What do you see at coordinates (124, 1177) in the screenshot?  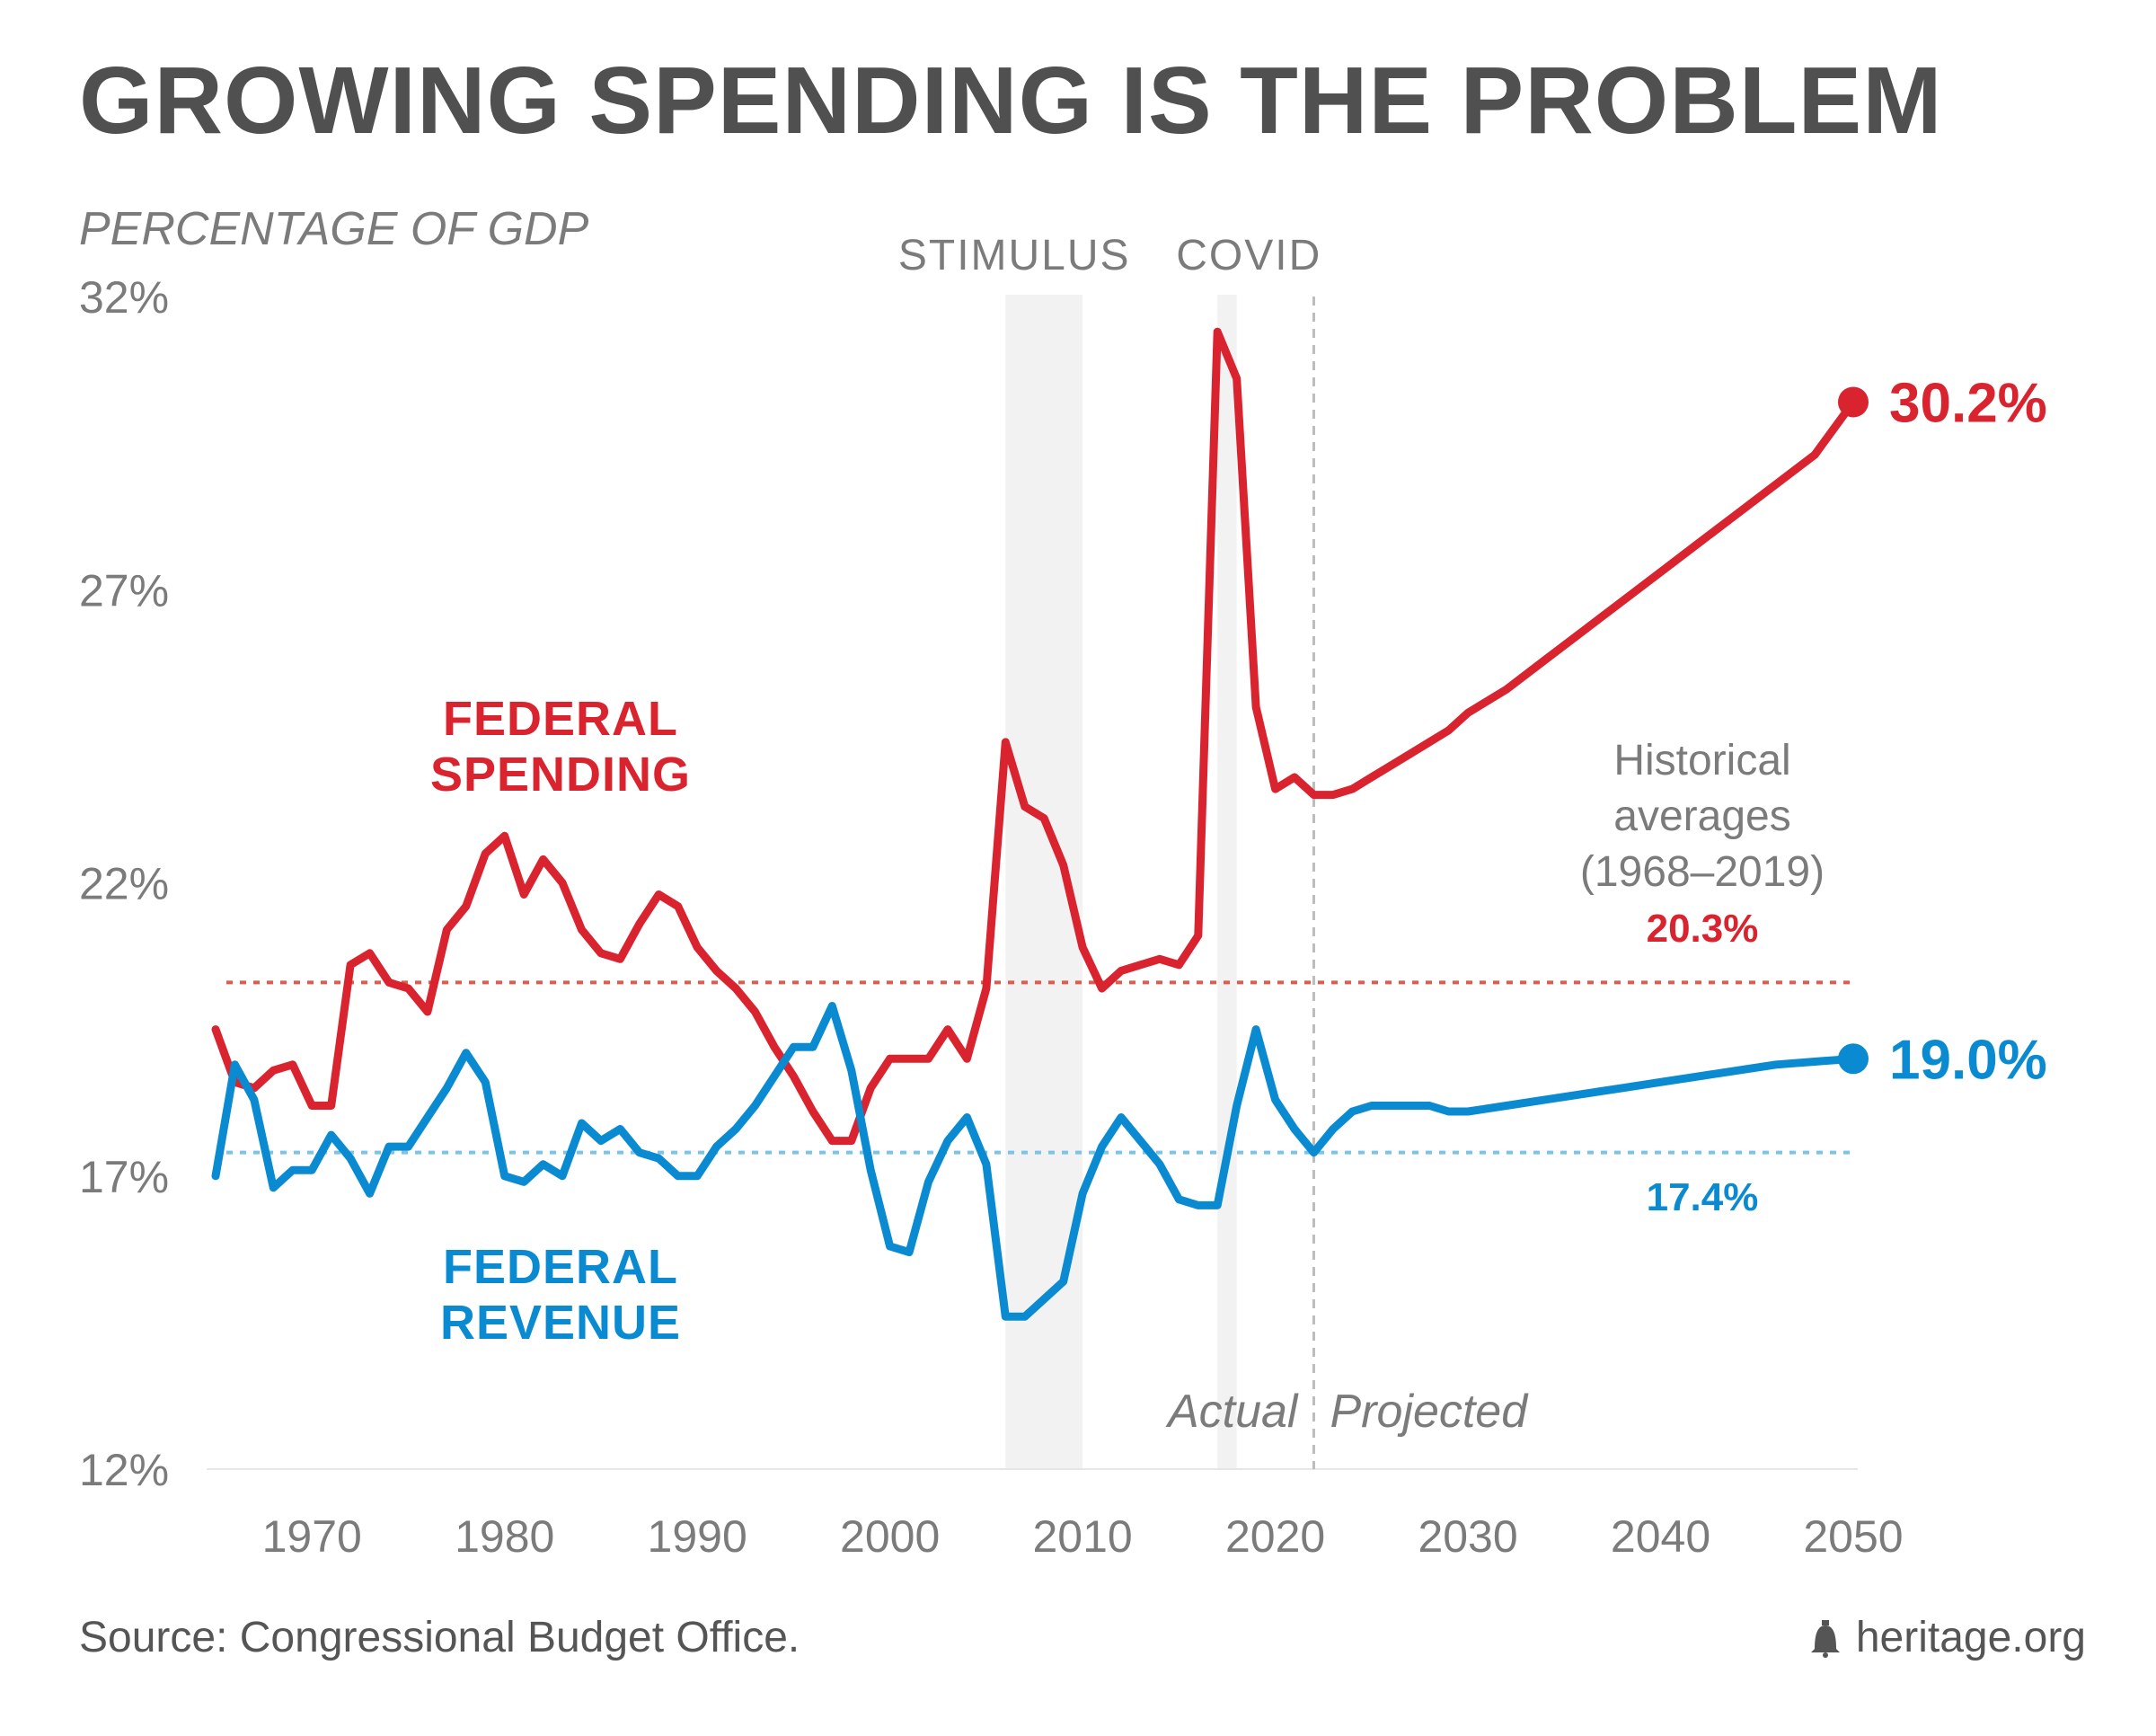 I see `y-tick-label: 17%` at bounding box center [124, 1177].